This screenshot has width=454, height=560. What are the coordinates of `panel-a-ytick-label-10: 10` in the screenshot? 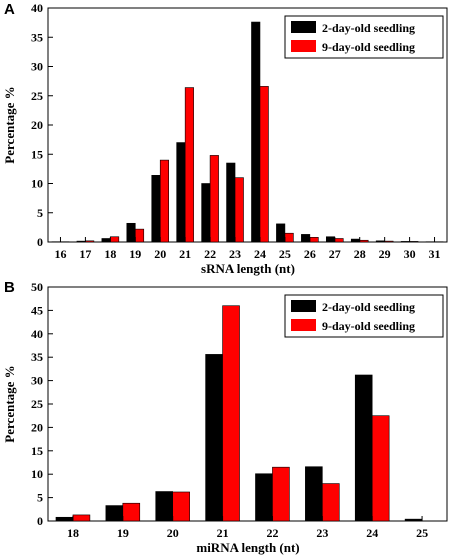 It's located at (37, 184).